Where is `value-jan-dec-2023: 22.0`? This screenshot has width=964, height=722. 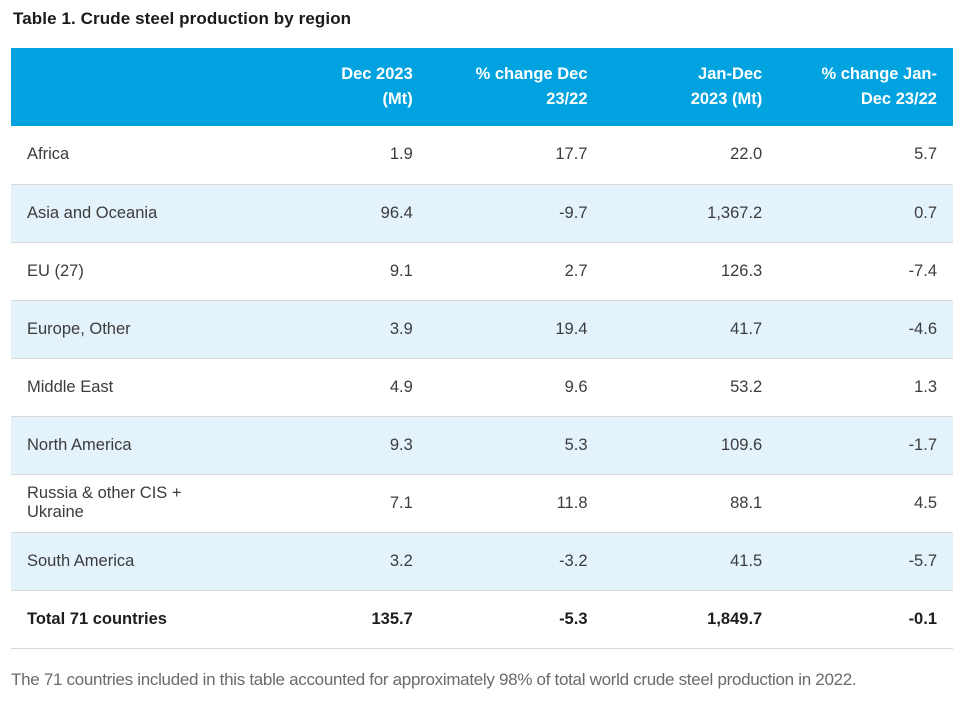
value-jan-dec-2023: 22.0 is located at coordinates (691, 155).